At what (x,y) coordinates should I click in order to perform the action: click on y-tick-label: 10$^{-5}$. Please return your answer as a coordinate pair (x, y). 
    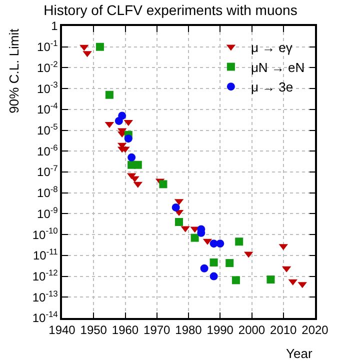
    Looking at the image, I should click on (47, 129).